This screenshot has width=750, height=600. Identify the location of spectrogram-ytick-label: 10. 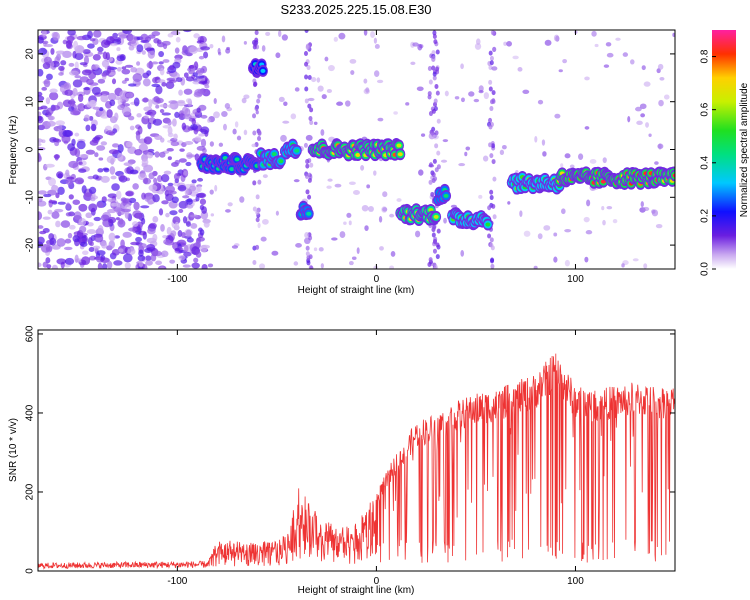
(30, 102).